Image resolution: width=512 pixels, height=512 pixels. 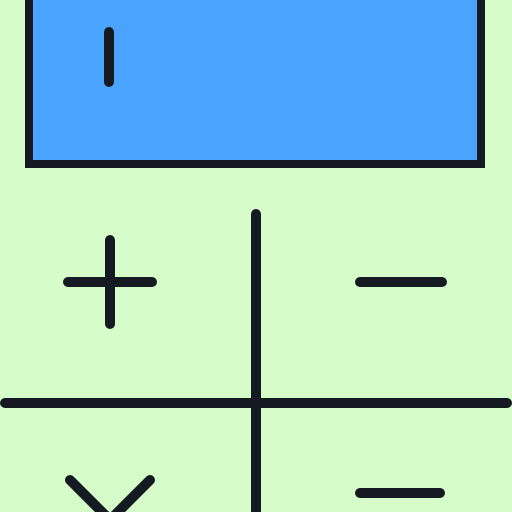 I want to click on equals-key, so click(x=400, y=500).